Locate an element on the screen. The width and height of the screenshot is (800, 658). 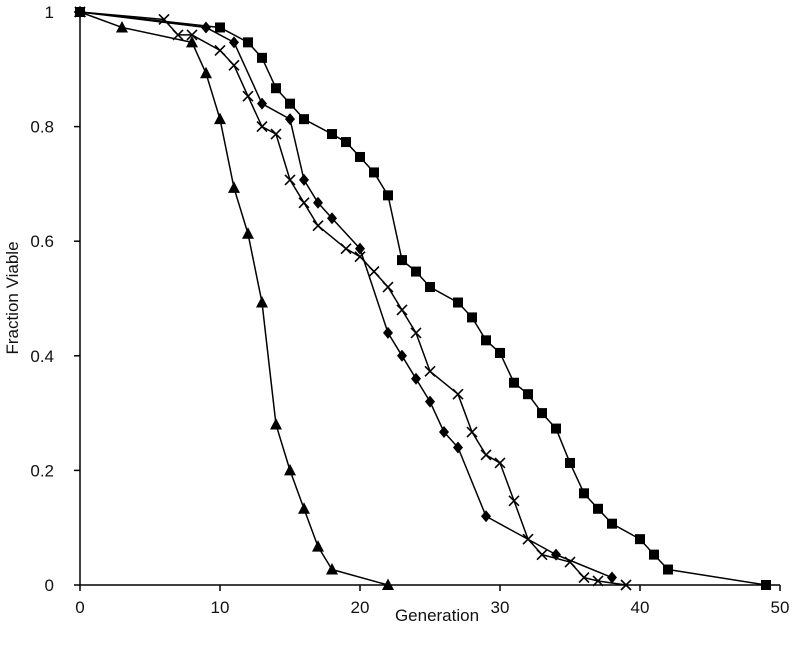
x-tick-label: 50 is located at coordinates (780, 607).